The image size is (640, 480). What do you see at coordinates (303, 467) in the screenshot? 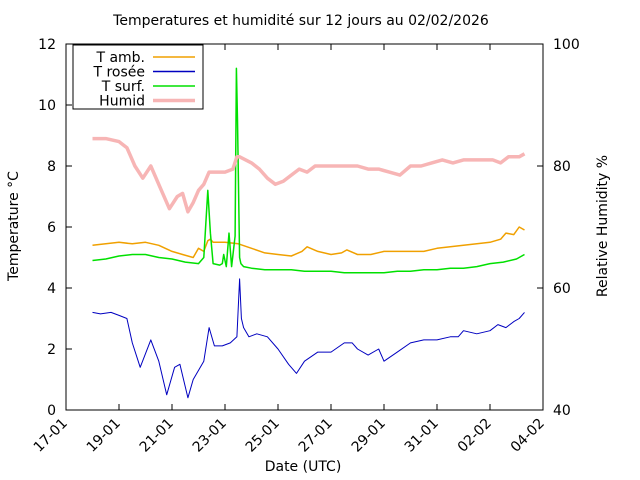
I see `x-axis-label: Date (UTC)` at bounding box center [303, 467].